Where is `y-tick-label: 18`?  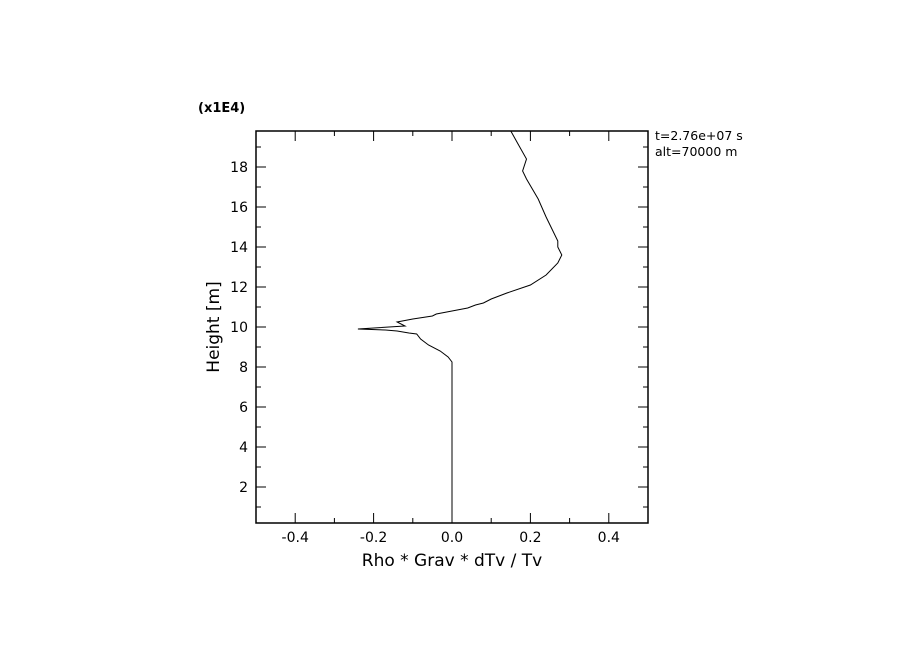
y-tick-label: 18 is located at coordinates (239, 168).